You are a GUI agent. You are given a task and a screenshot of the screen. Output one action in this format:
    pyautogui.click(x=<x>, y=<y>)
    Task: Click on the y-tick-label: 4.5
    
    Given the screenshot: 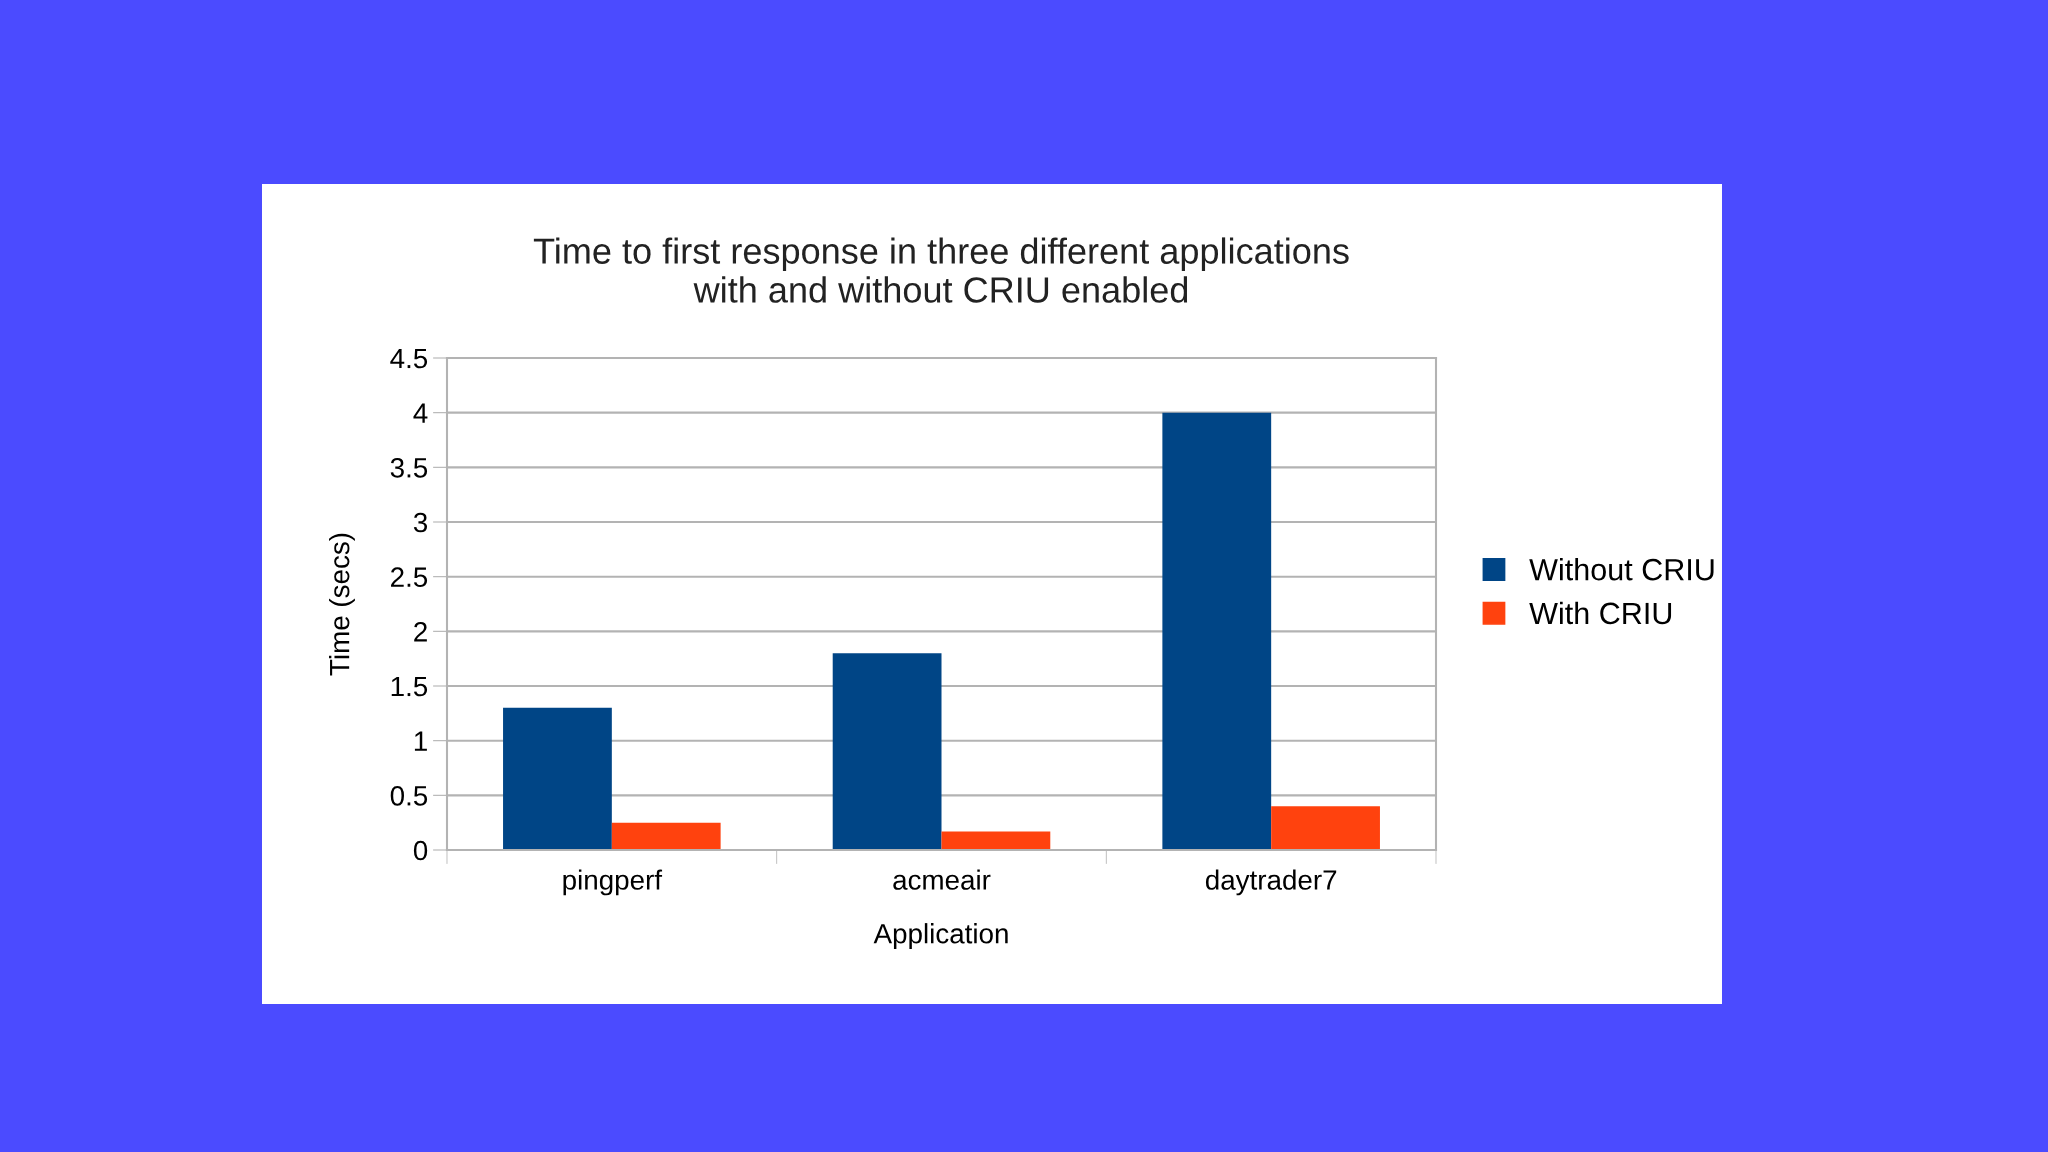 What is the action you would take?
    pyautogui.click(x=409, y=358)
    